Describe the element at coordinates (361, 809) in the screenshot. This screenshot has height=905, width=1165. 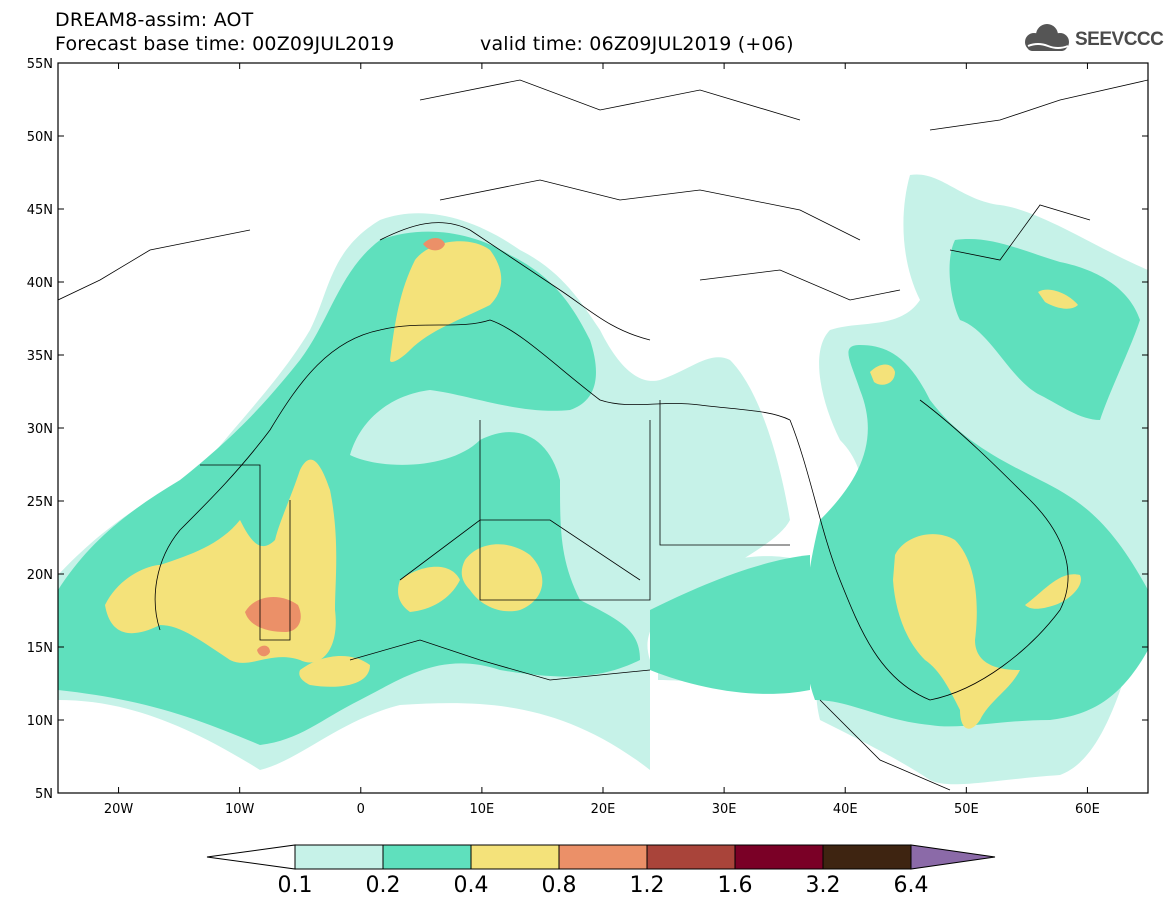
I see `lon-tick-label: 0` at that location.